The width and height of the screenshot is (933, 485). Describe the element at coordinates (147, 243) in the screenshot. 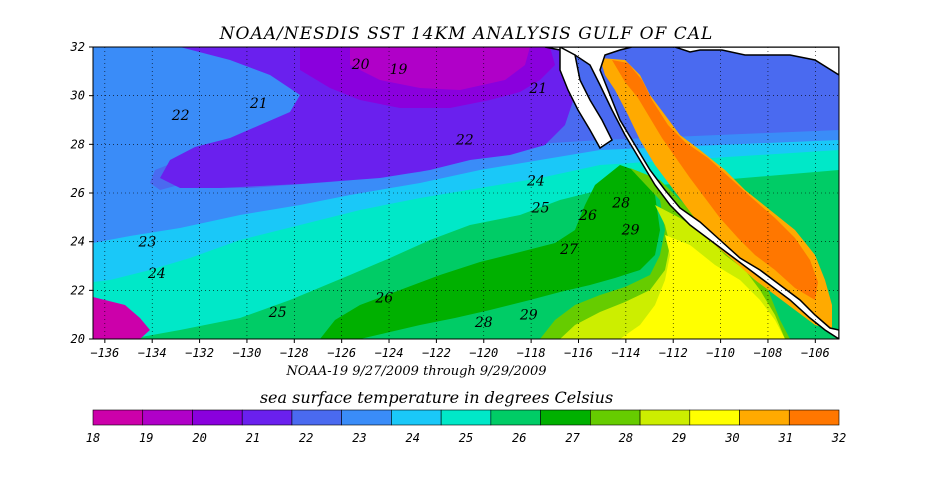

I see `contour-label: 23` at that location.